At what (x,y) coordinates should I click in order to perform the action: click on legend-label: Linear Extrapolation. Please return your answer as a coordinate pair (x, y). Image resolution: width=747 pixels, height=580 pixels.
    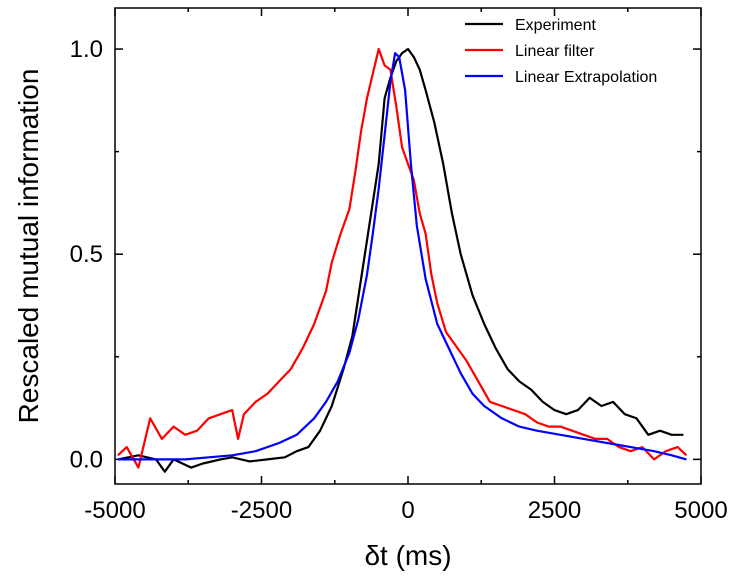
    Looking at the image, I should click on (586, 77).